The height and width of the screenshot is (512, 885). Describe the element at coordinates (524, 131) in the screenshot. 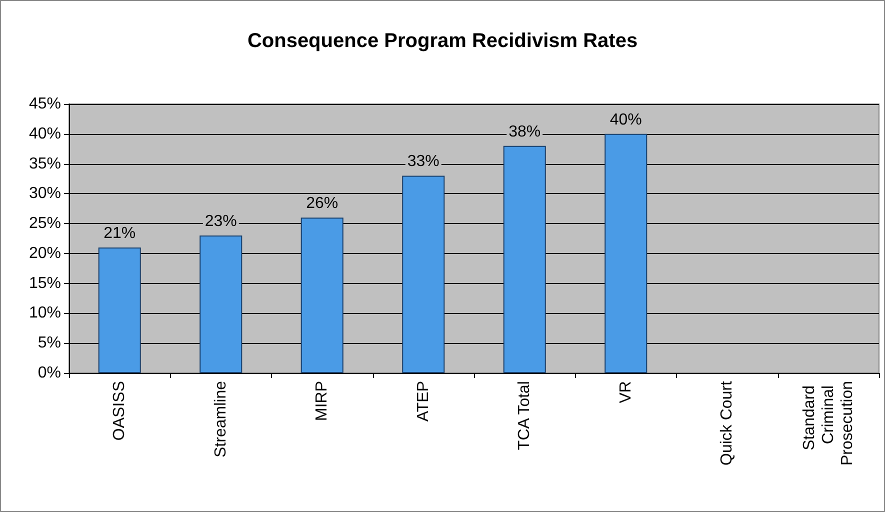

I see `data-label: 38%` at that location.